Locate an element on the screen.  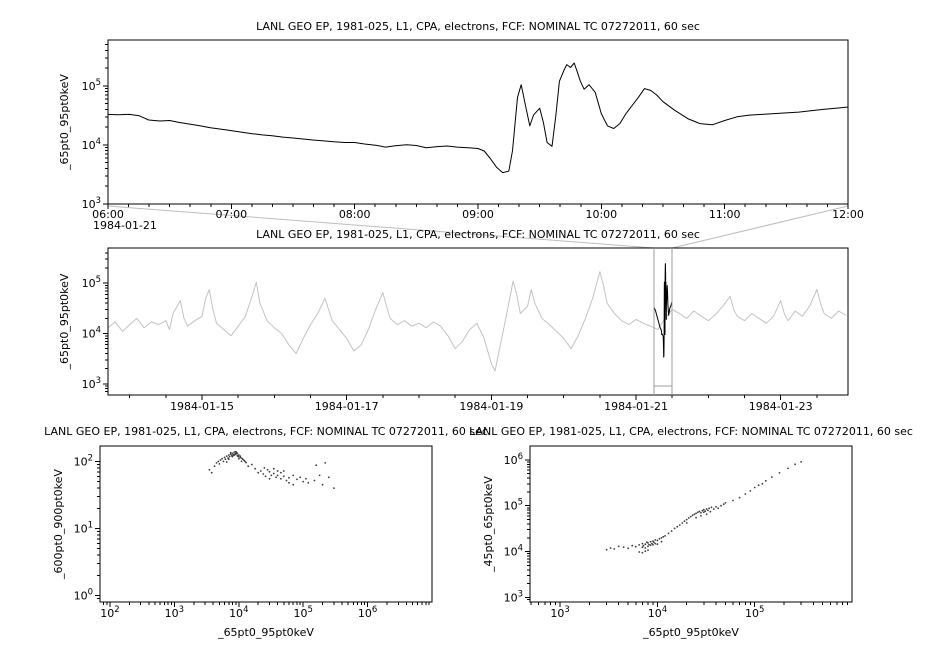
electron-flux-overview-trace is located at coordinates (477, 321).